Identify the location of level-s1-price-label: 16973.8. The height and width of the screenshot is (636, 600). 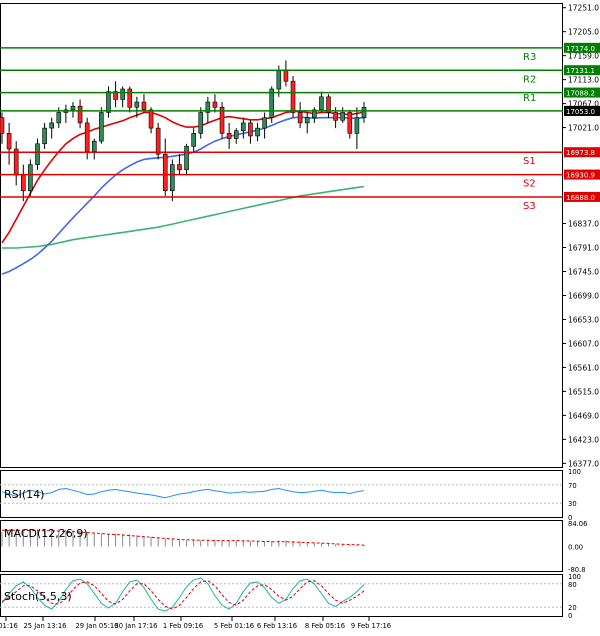
(580, 153).